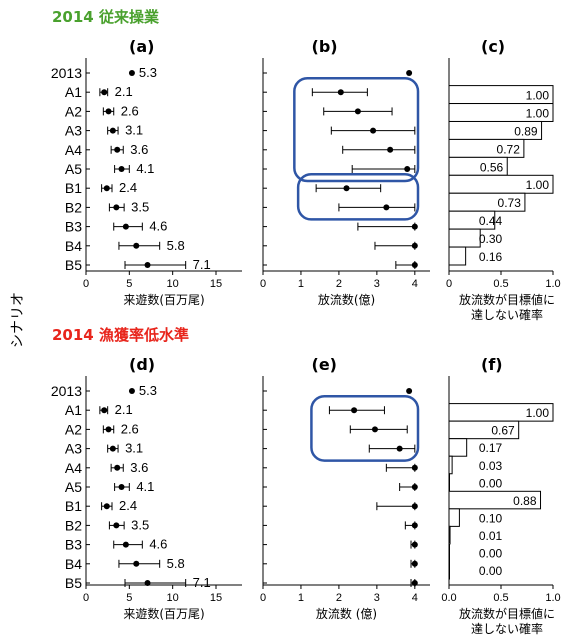  I want to click on section-title-low-harvest: 2014 漁獲率低水準, so click(120, 335).